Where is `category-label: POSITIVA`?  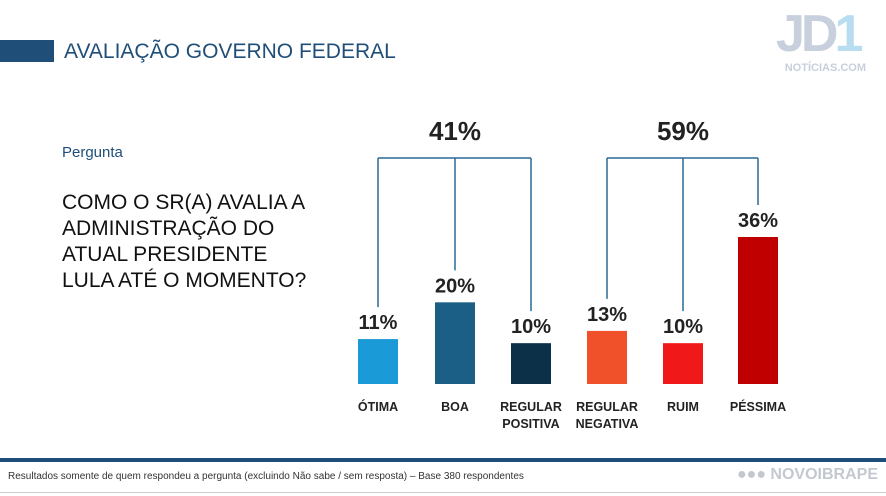
category-label: POSITIVA is located at coordinates (530, 424).